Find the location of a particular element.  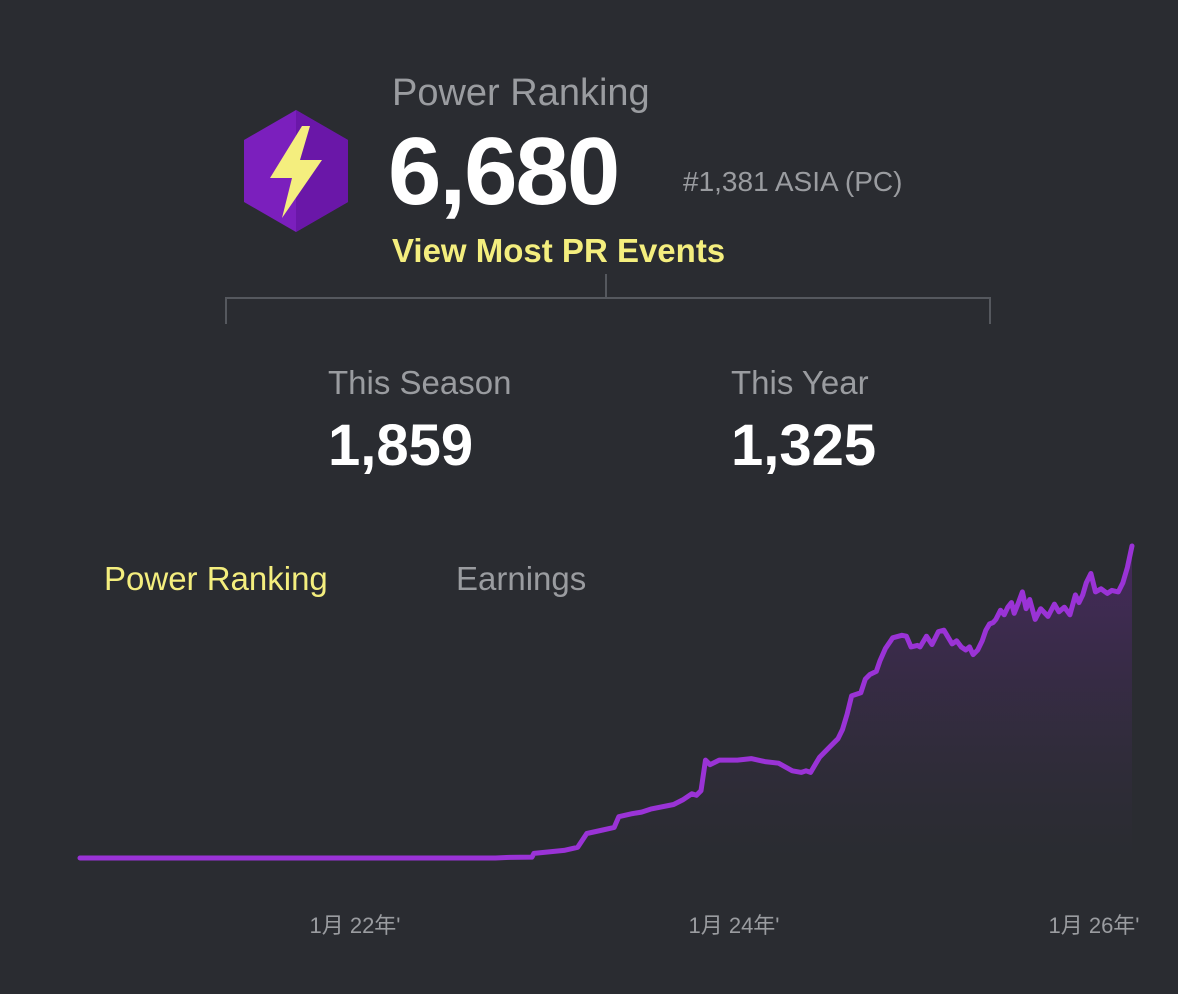

tab-power-ranking: Power Ranking is located at coordinates (216, 578).